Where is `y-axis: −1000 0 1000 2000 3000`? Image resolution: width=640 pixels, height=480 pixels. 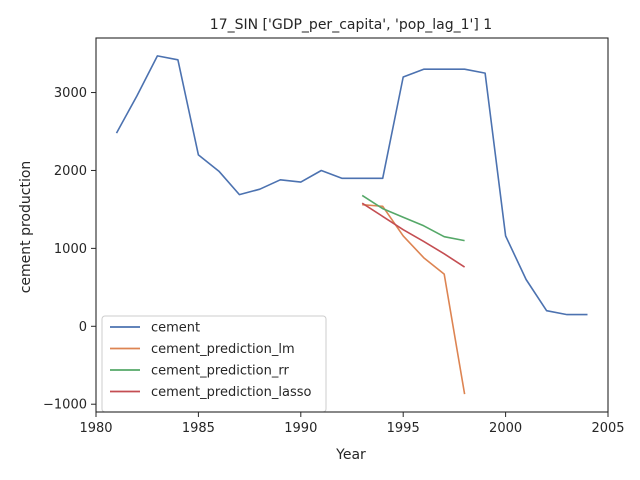 y-axis: −1000 0 1000 2000 3000 is located at coordinates (69, 249).